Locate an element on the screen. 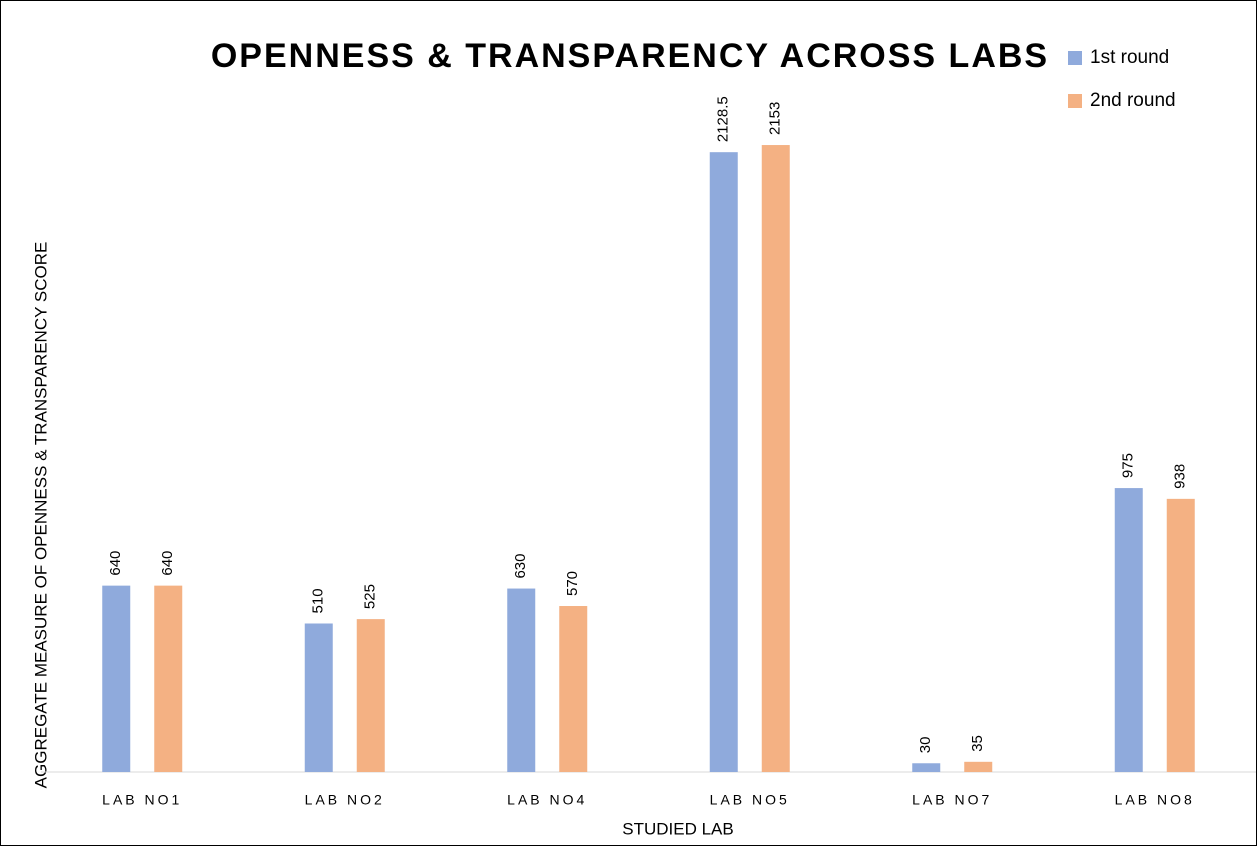  x-tick-label: LAB NO2 is located at coordinates (345, 800).